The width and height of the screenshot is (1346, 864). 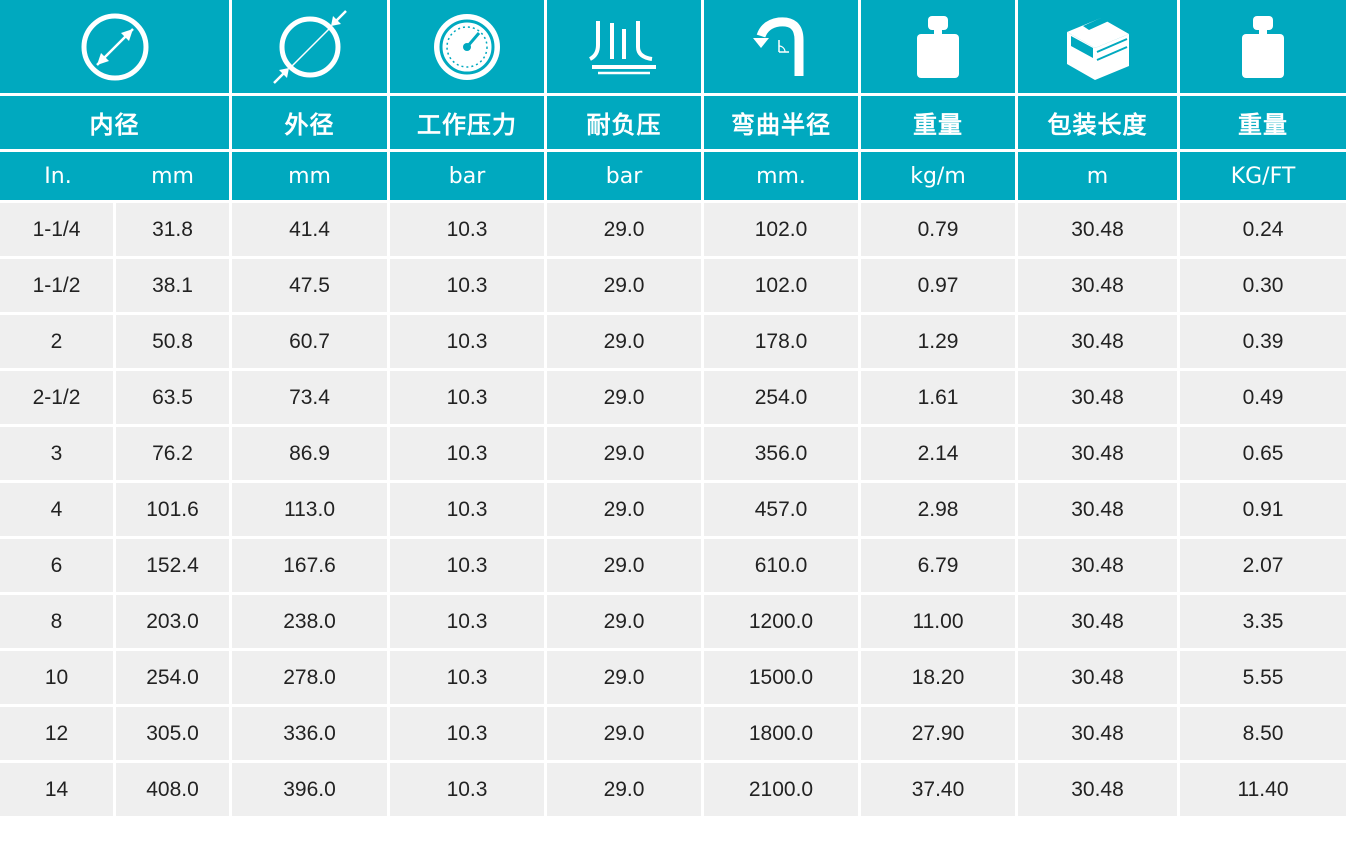 I want to click on unit-row: In. mm mm bar bar mm. kg/m m KG/FT, so click(x=673, y=176).